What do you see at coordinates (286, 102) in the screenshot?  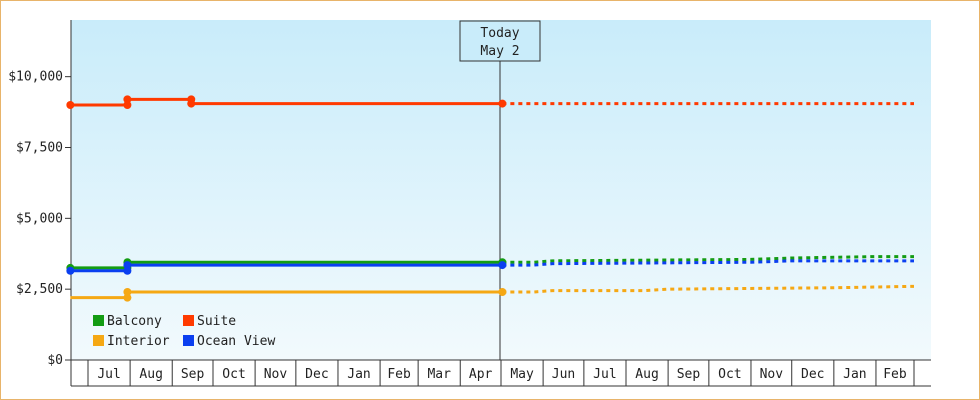 I see `series-line-history` at bounding box center [286, 102].